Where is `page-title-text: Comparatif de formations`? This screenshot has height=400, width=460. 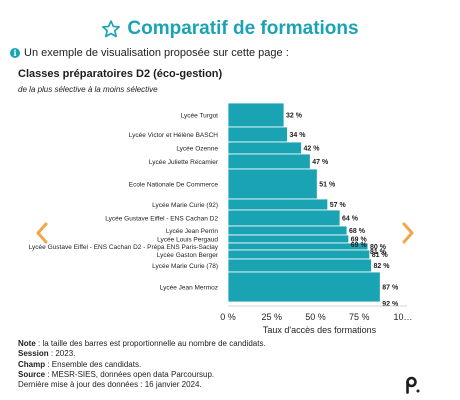 page-title-text: Comparatif de formations is located at coordinates (243, 28).